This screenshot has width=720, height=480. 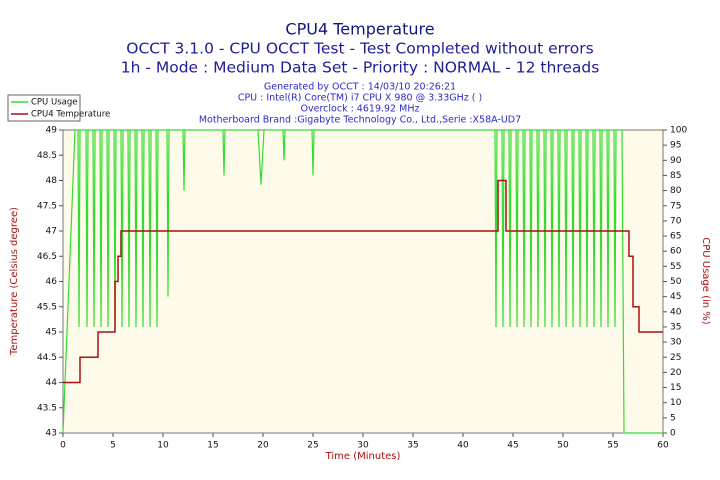 What do you see at coordinates (612, 446) in the screenshot?
I see `x-tick-label: 55` at bounding box center [612, 446].